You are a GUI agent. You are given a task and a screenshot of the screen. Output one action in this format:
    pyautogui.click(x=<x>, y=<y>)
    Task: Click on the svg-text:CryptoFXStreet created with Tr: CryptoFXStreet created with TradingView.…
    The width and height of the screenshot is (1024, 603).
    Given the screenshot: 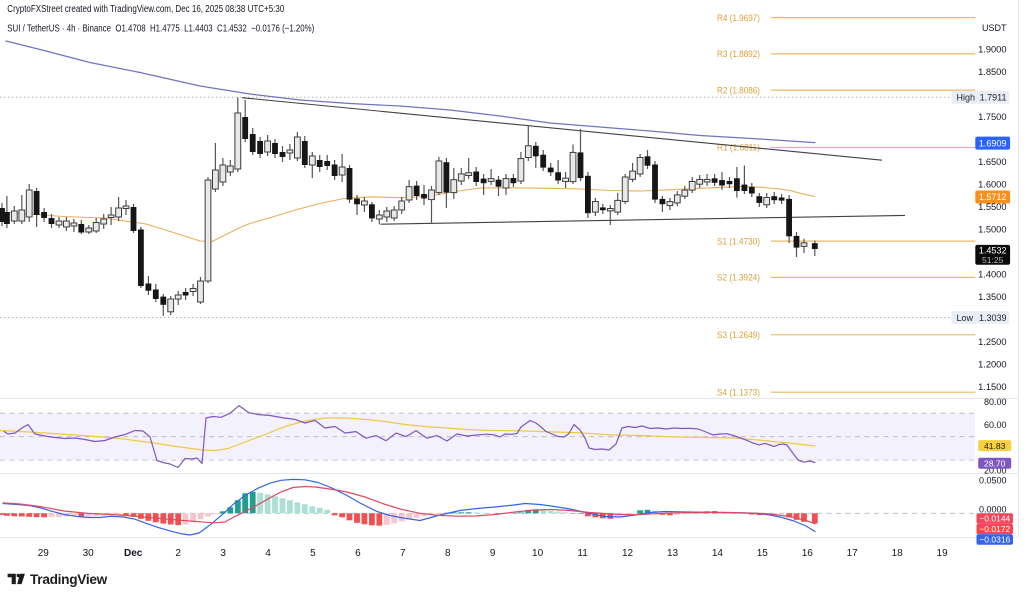 What is the action you would take?
    pyautogui.click(x=145, y=9)
    